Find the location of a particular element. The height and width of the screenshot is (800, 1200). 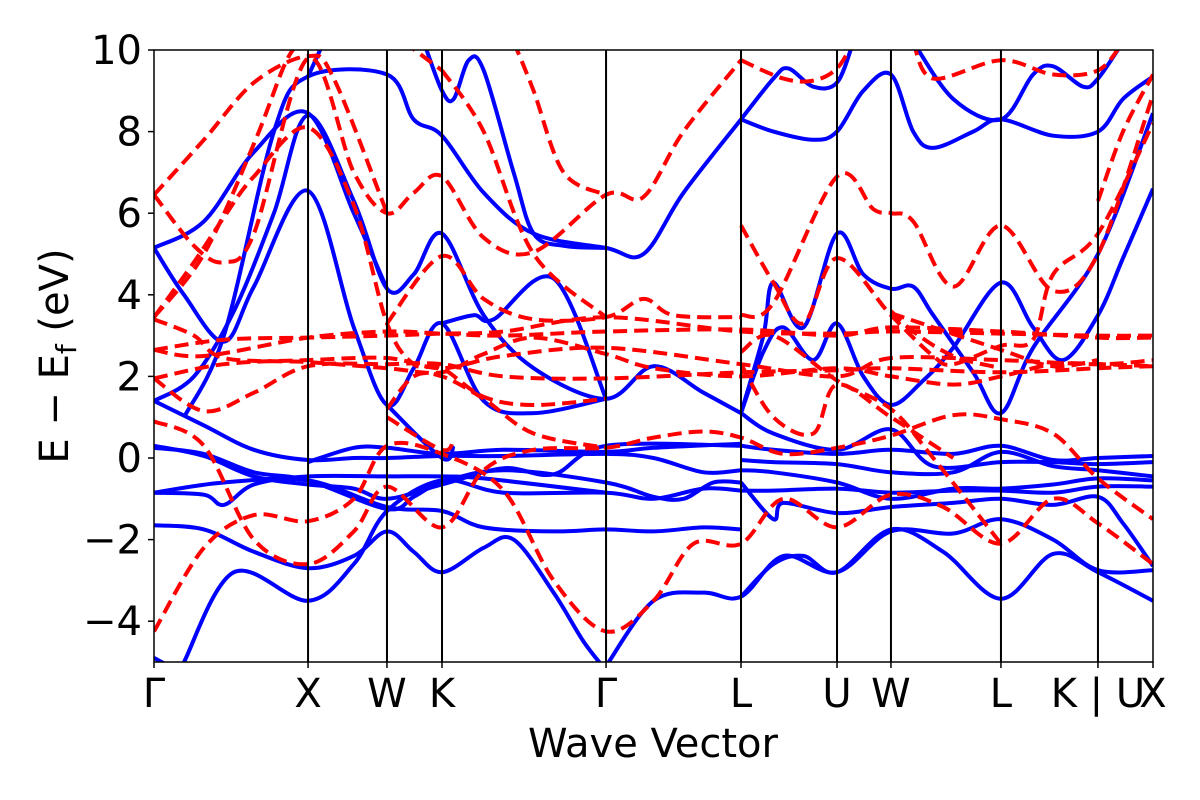

x-tick-label-5: L is located at coordinates (741, 694).